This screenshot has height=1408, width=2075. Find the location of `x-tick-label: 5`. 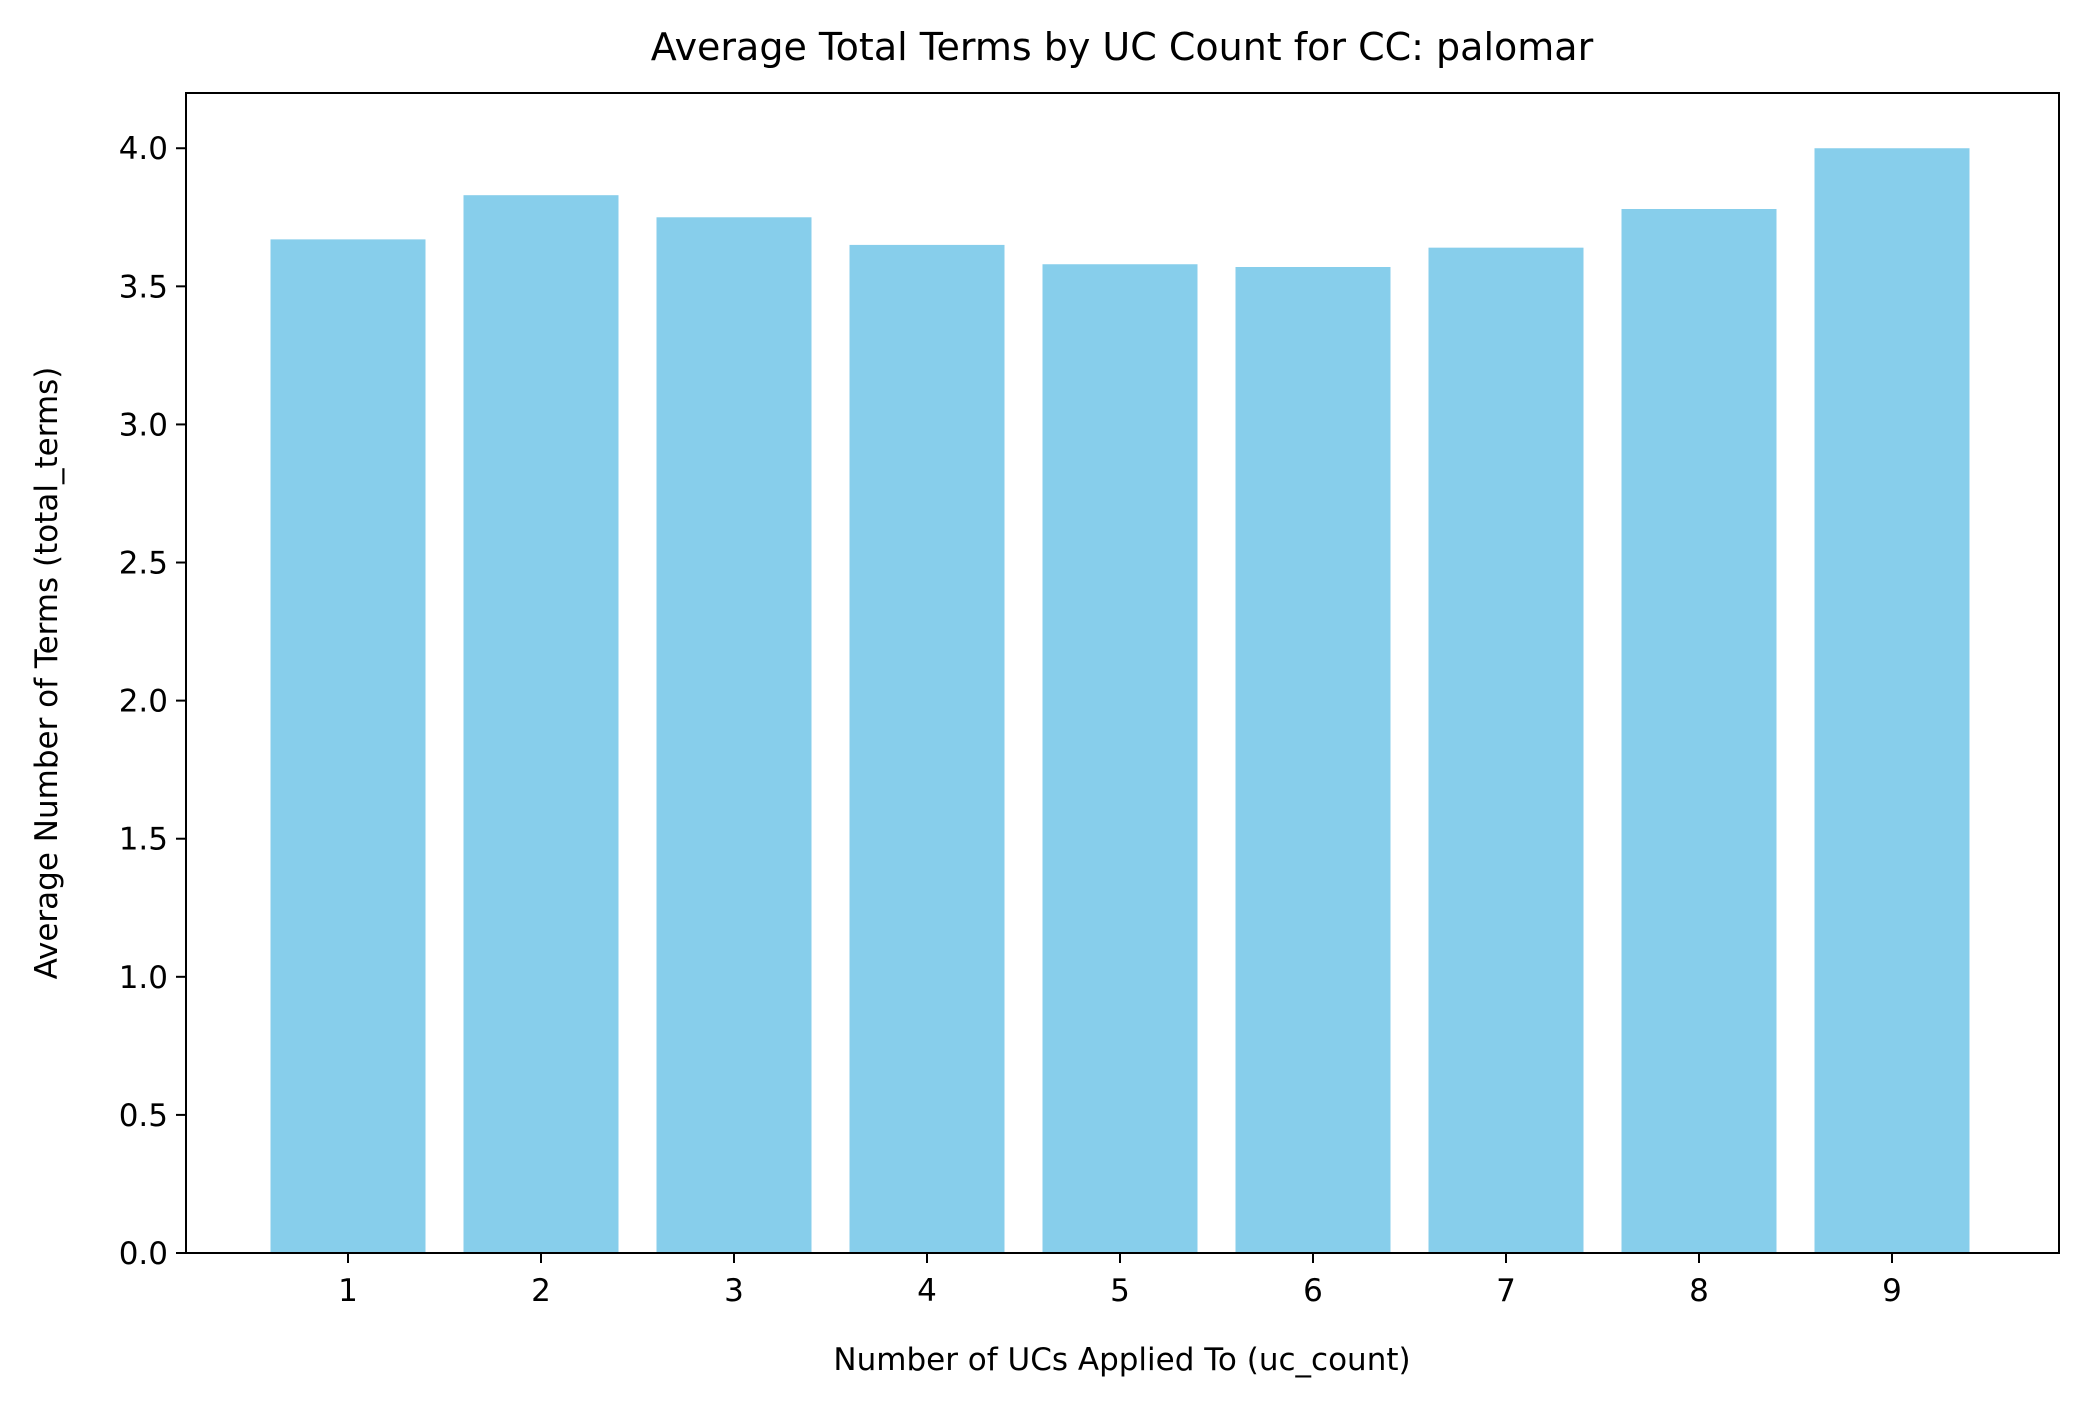

x-tick-label: 5 is located at coordinates (1120, 1291).